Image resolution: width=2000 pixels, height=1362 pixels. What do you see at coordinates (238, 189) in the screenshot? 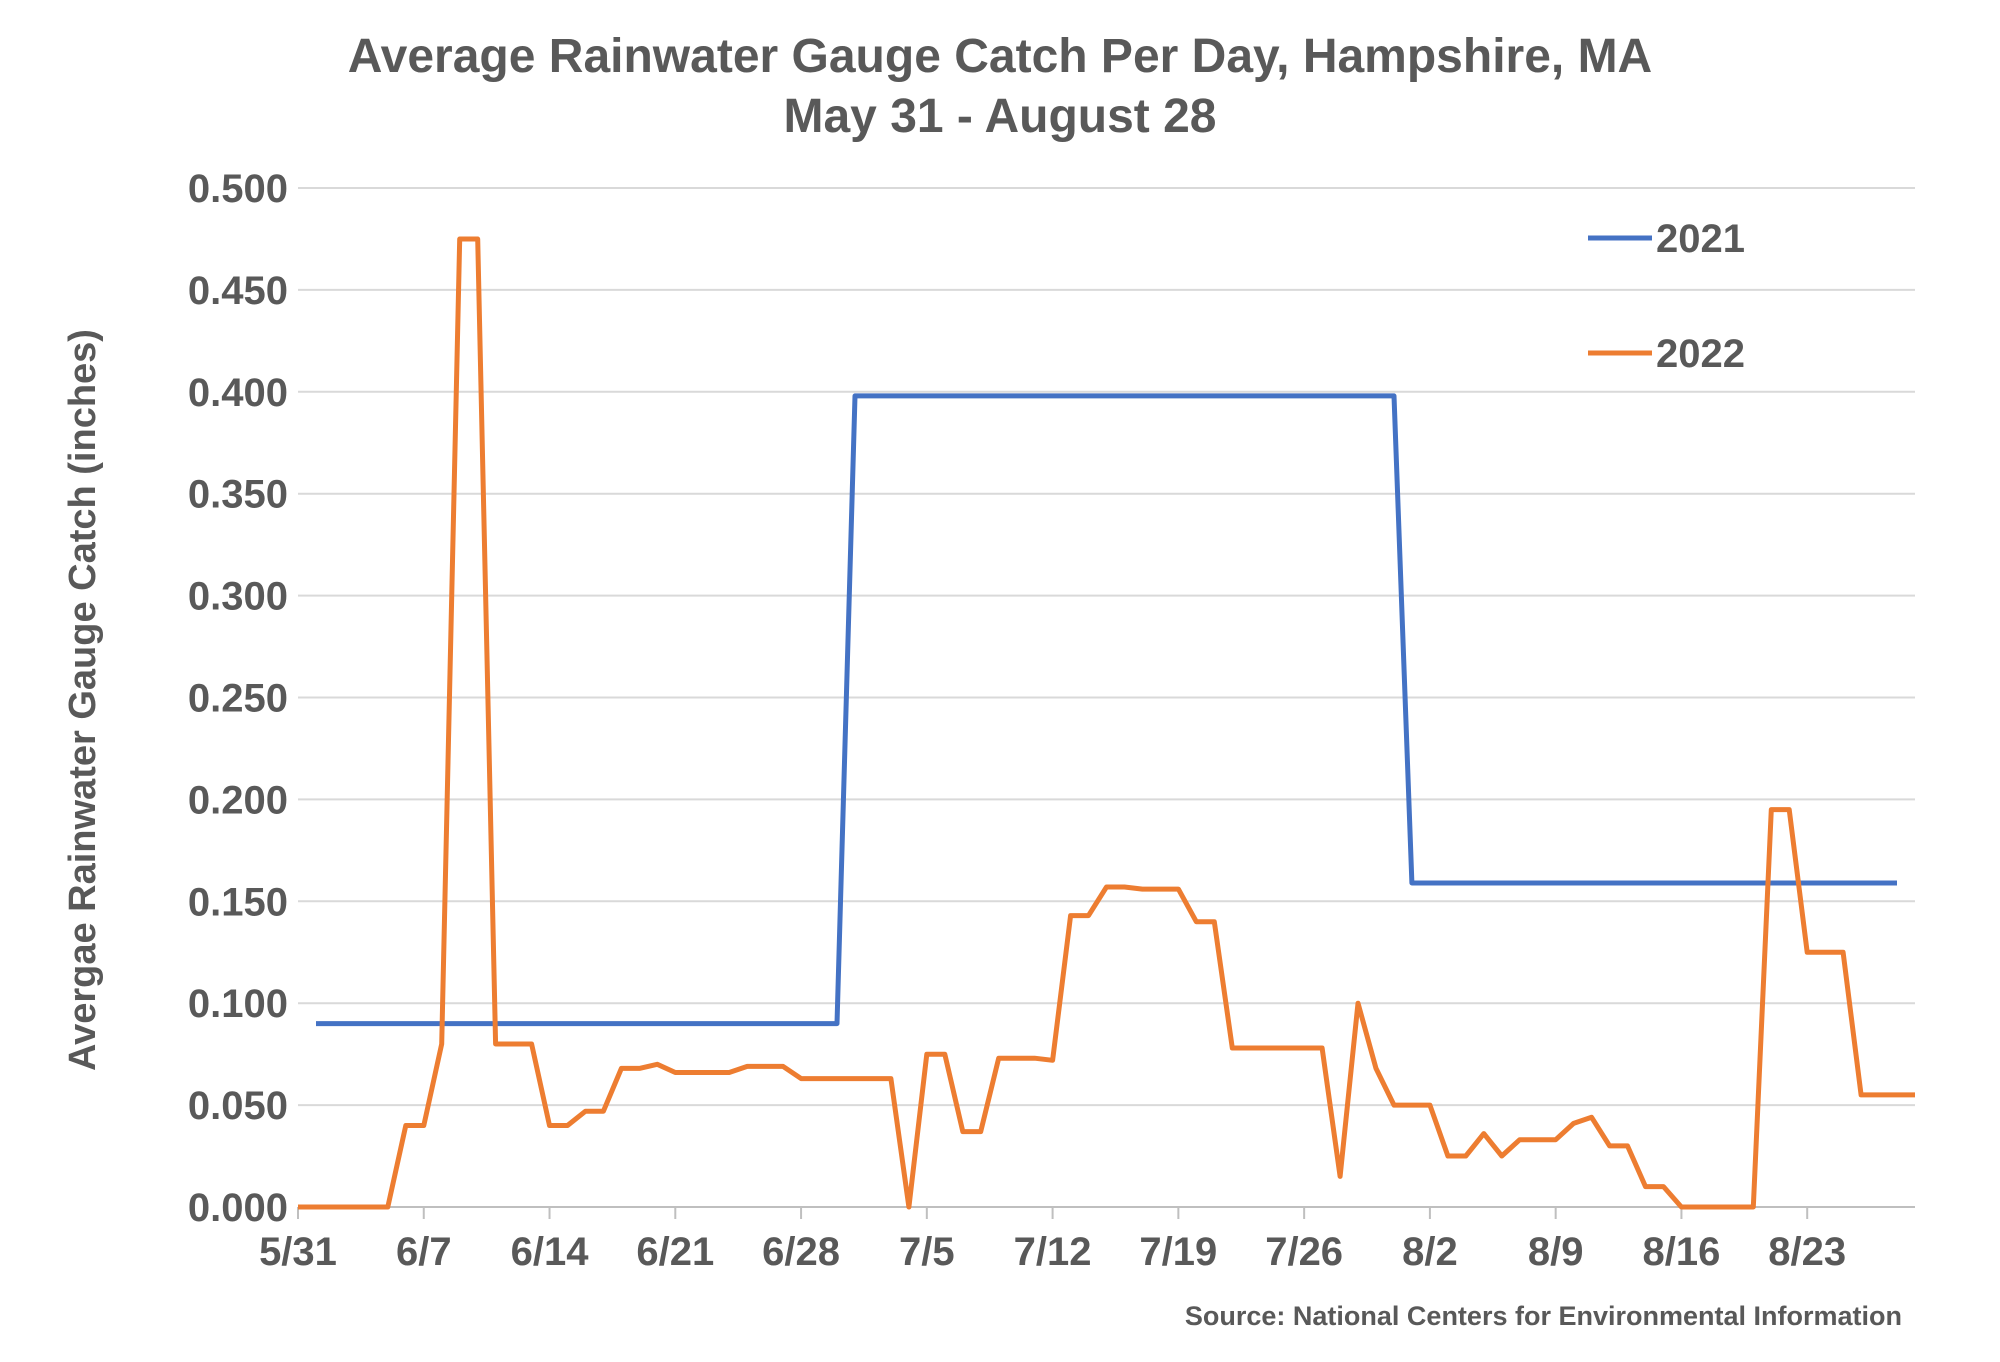
I see `y-tick-label: 0.500` at bounding box center [238, 189].